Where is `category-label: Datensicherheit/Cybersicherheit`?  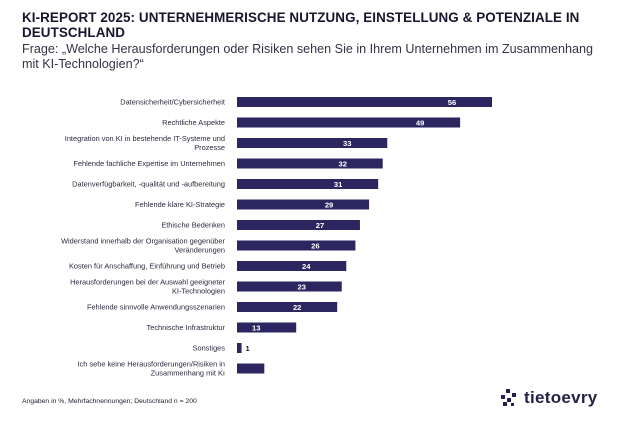
category-label: Datensicherheit/Cybersicherheit is located at coordinates (172, 102).